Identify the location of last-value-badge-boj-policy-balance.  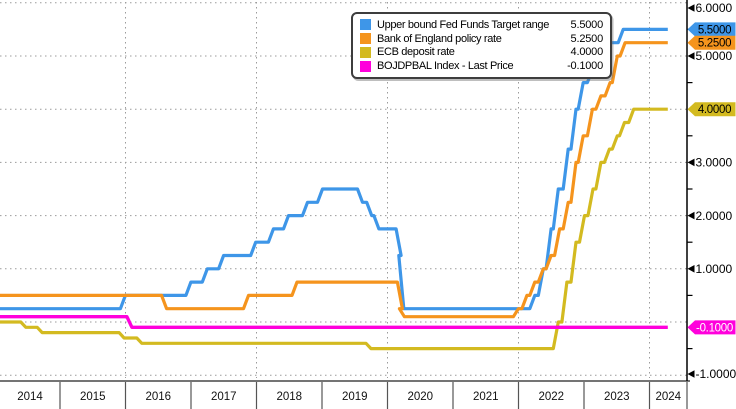
(711, 327).